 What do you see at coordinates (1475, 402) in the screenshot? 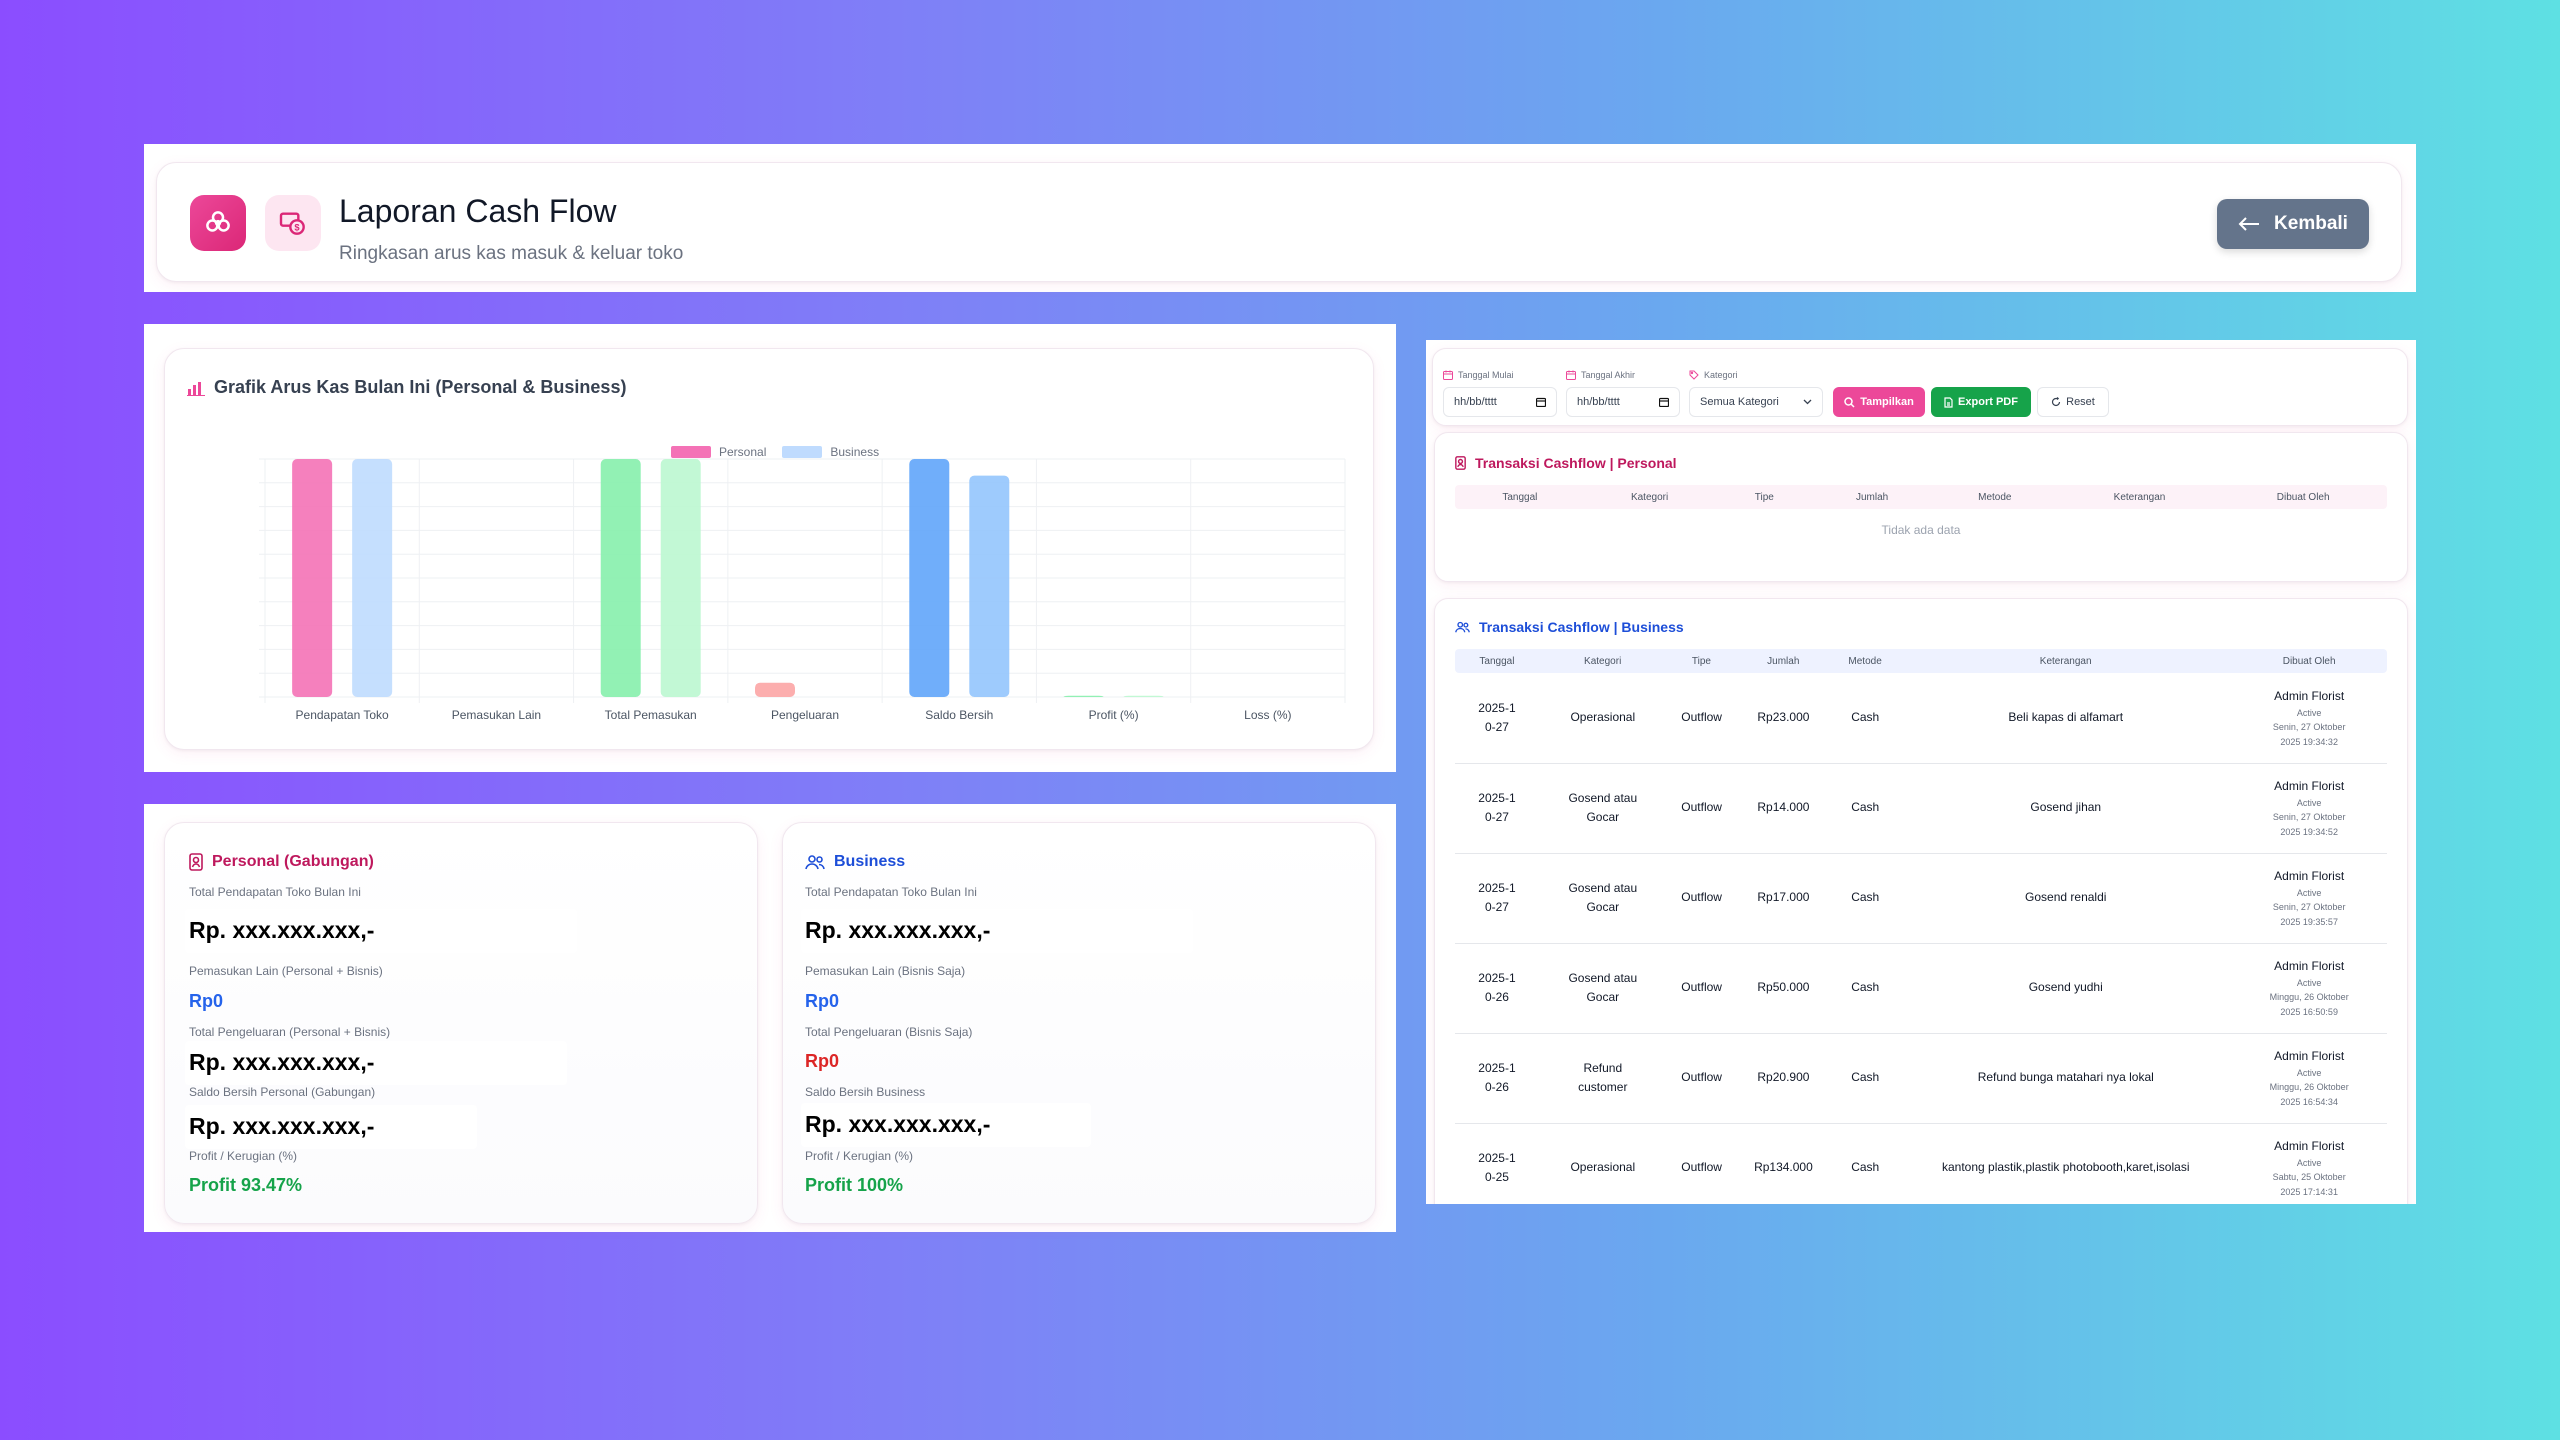
I see `start-date-value: hh/bb/tttt` at bounding box center [1475, 402].